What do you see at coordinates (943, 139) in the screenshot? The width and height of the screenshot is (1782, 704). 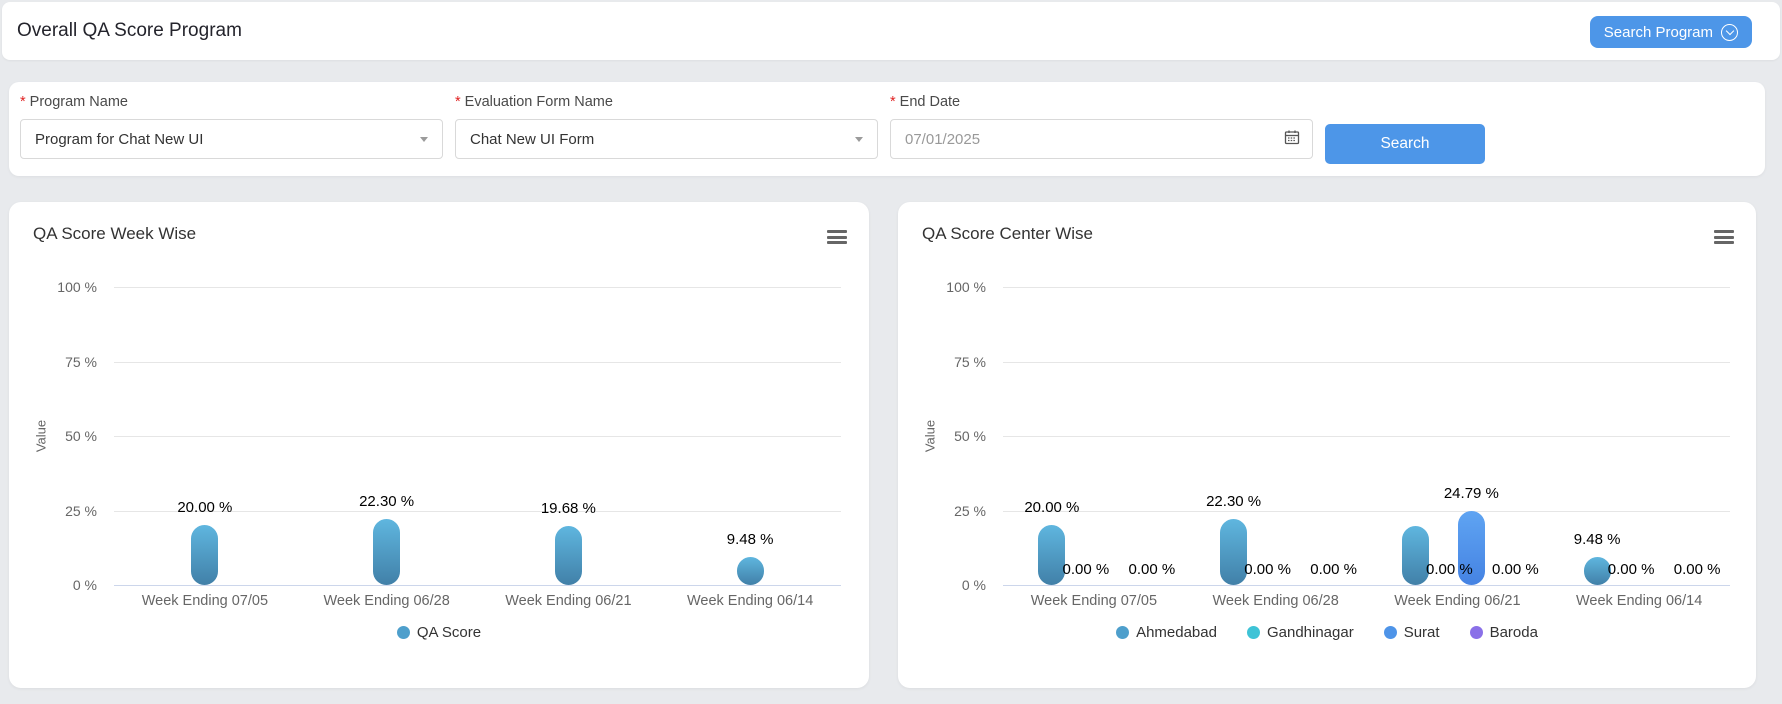 I see `end-date-value: 07/01/2025` at bounding box center [943, 139].